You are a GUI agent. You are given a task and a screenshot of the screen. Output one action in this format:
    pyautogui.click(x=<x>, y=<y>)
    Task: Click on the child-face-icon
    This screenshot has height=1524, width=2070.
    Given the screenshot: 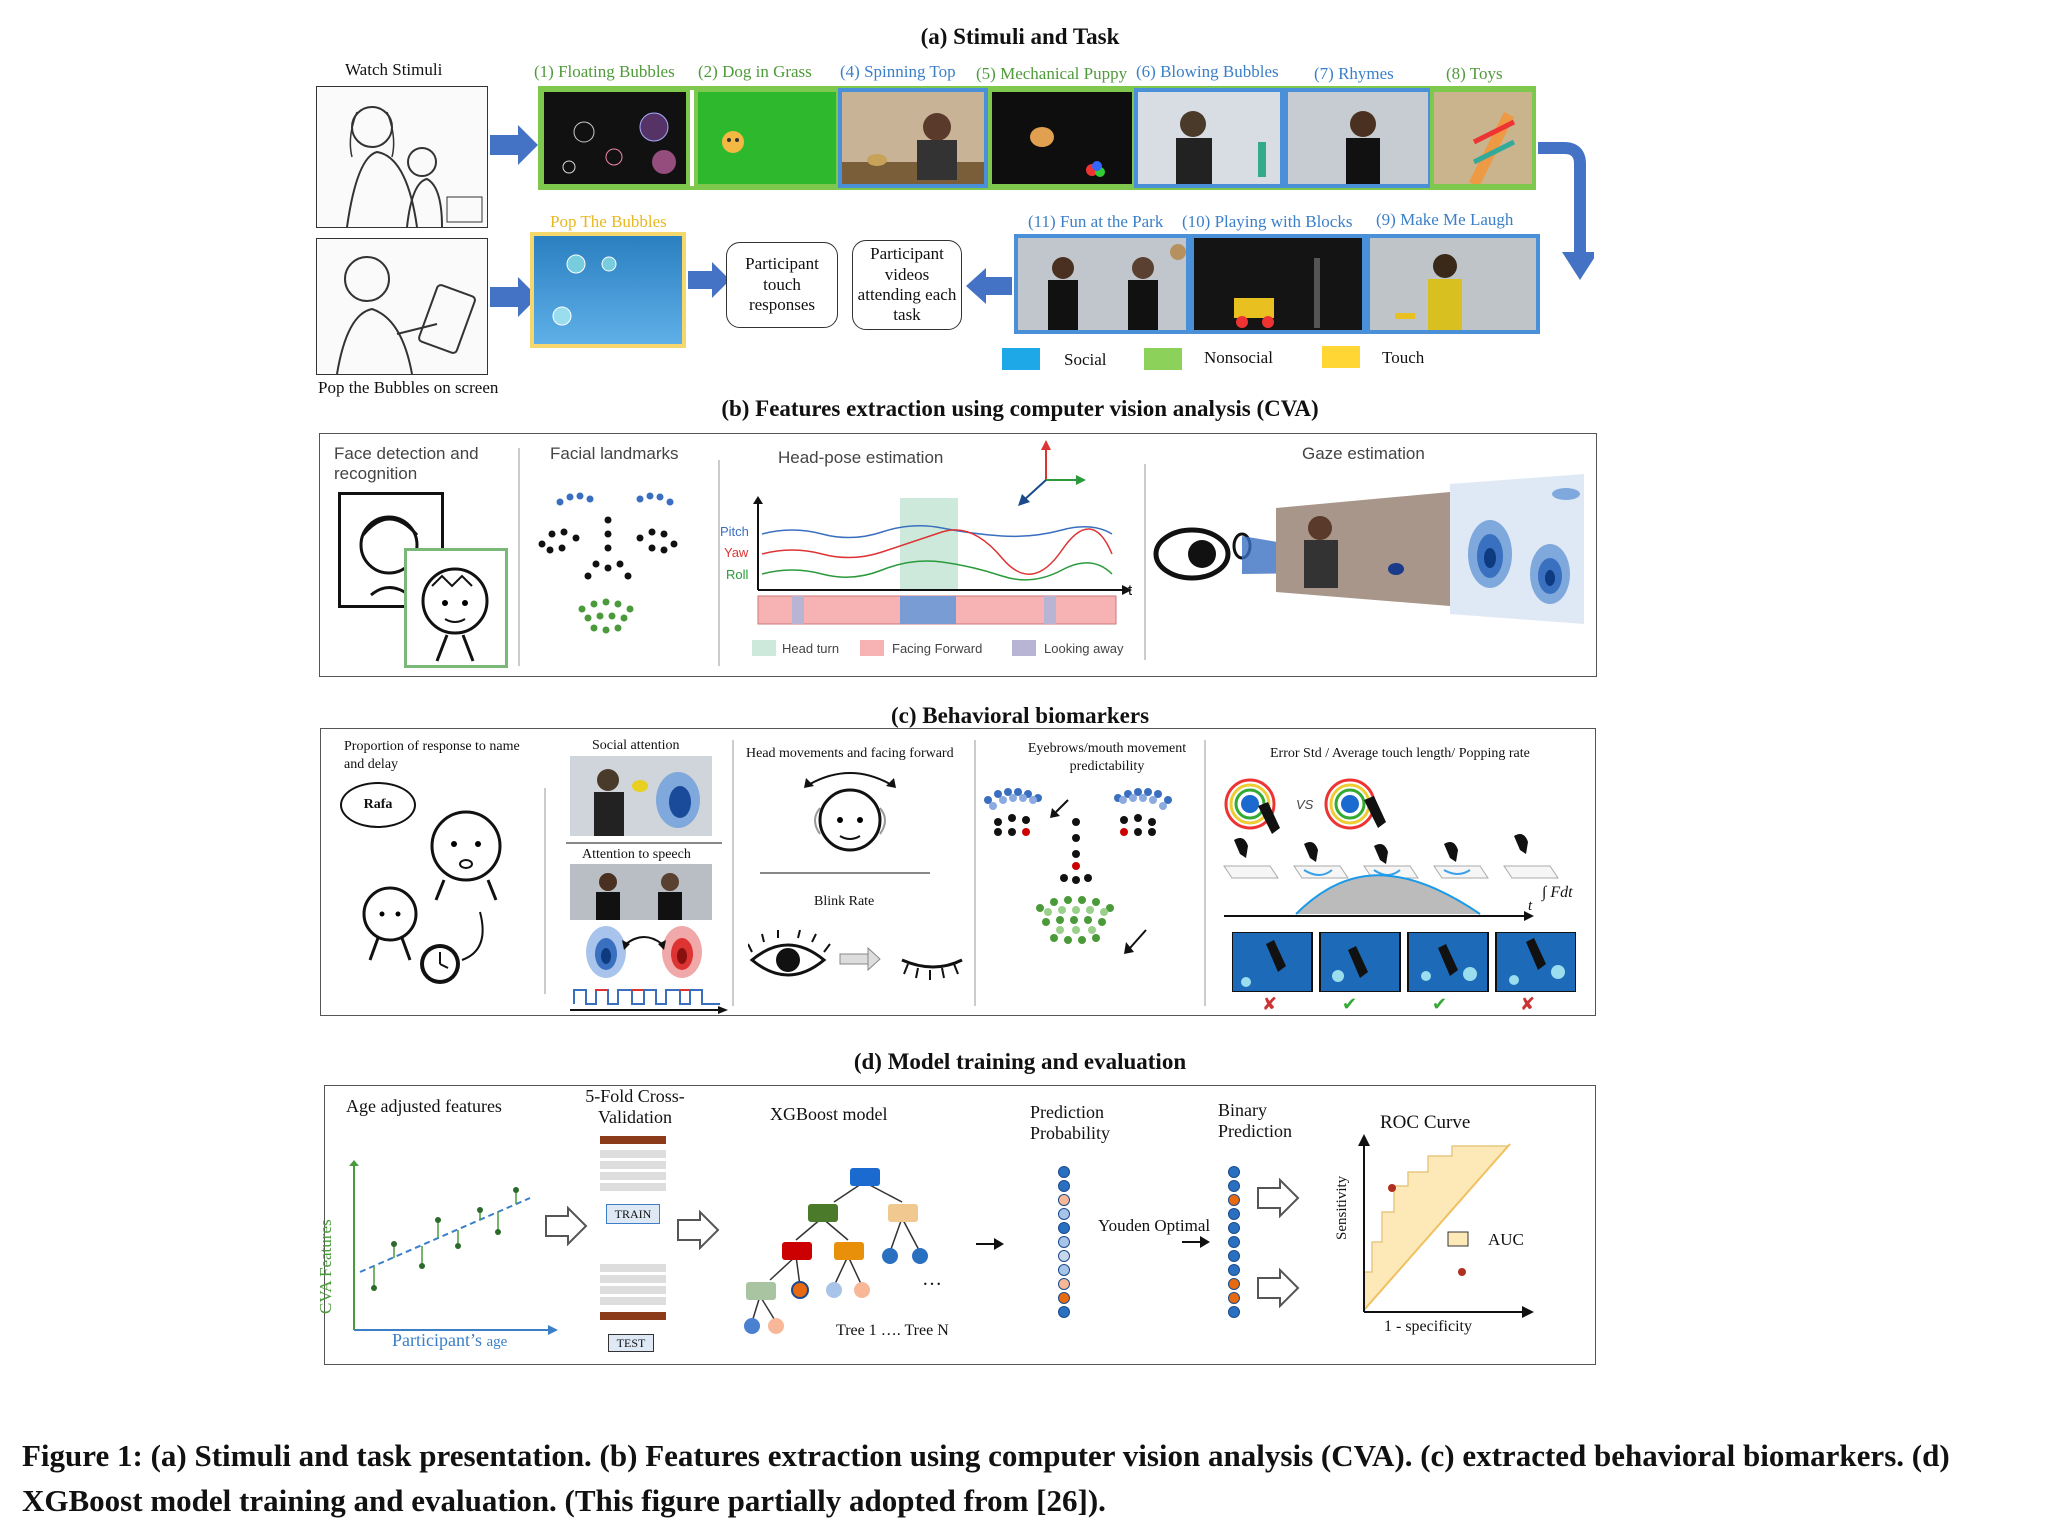 What is the action you would take?
    pyautogui.click(x=455, y=614)
    